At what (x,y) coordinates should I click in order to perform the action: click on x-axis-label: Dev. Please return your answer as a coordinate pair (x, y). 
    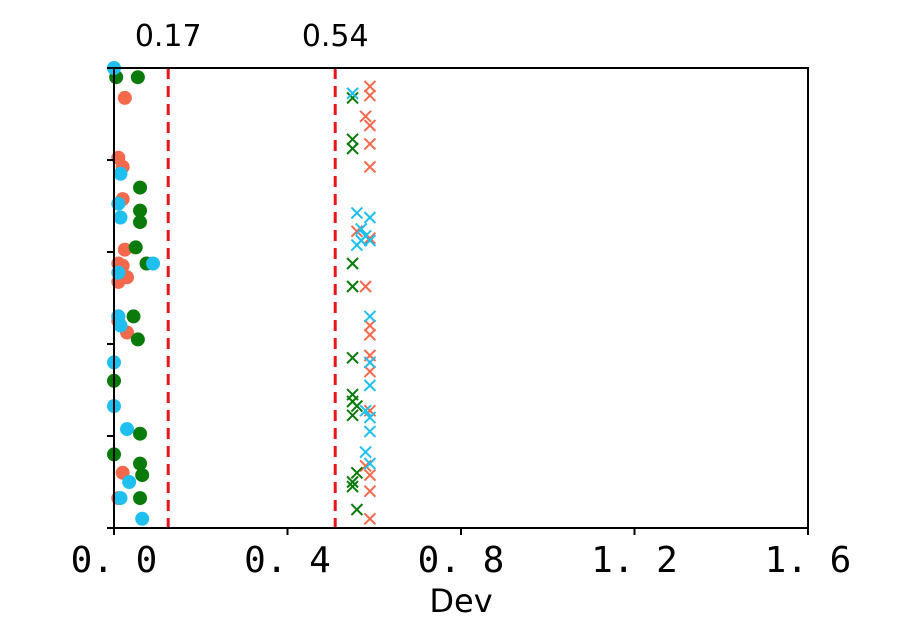
    Looking at the image, I should click on (460, 601).